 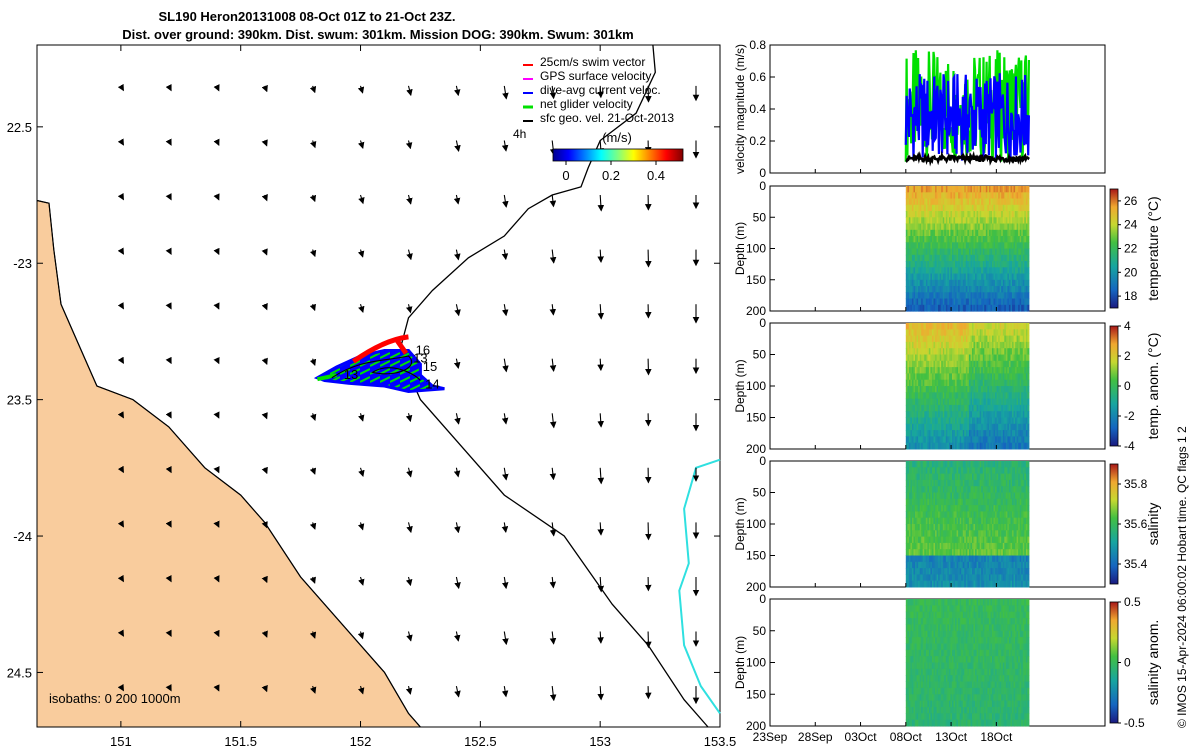 What do you see at coordinates (1127, 356) in the screenshot?
I see `colorbar-tick-label: 2` at bounding box center [1127, 356].